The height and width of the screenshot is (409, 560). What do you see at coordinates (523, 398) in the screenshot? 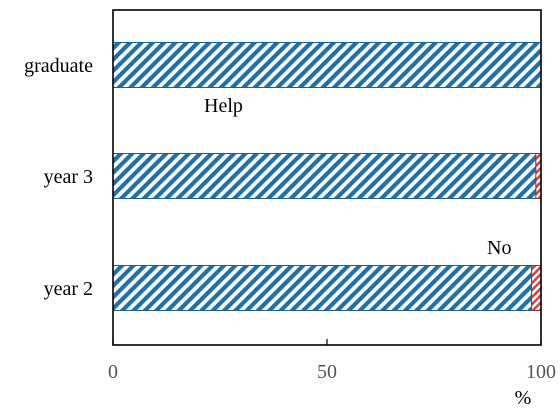
I see `x-axis-label: %` at bounding box center [523, 398].